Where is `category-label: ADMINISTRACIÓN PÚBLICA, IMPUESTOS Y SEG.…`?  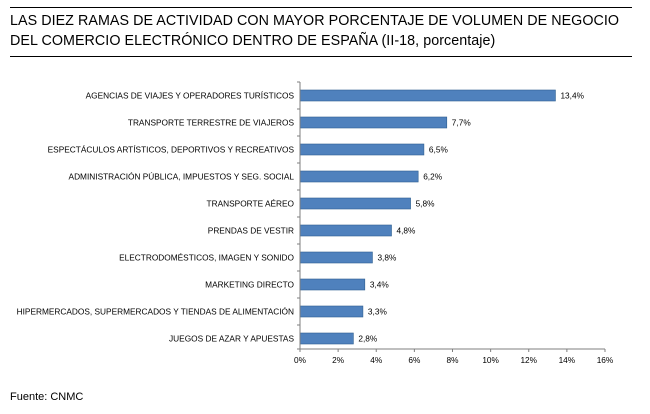
category-label: ADMINISTRACIÓN PÚBLICA, IMPUESTOS Y SEG.… is located at coordinates (182, 177).